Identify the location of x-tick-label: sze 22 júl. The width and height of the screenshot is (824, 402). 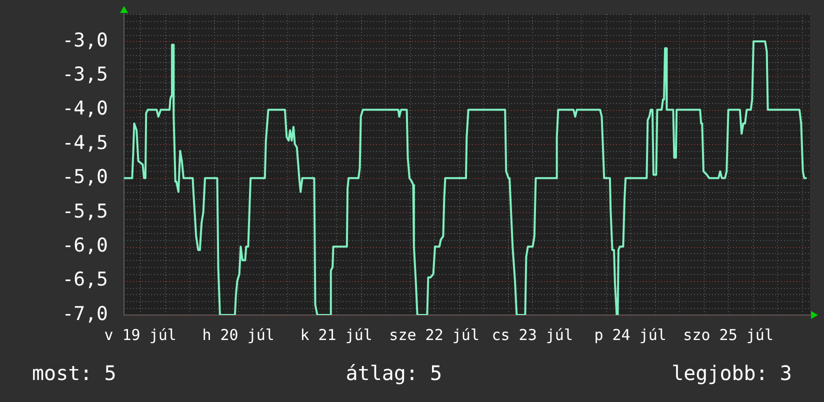
(434, 335).